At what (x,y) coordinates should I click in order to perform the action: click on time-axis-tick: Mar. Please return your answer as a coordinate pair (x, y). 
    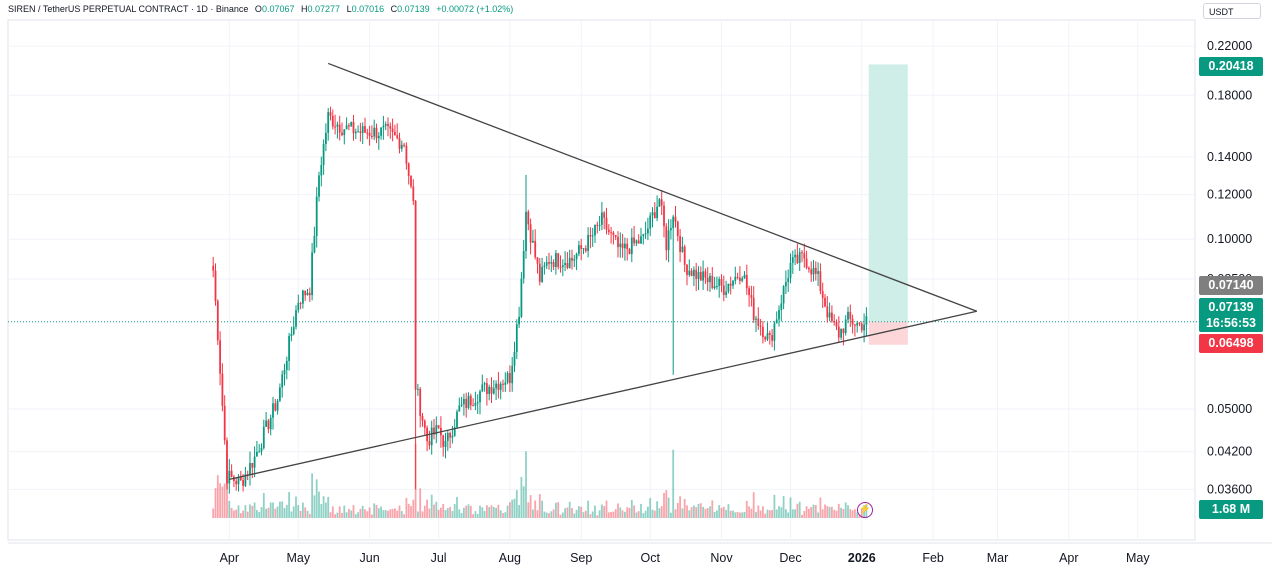
    Looking at the image, I should click on (998, 558).